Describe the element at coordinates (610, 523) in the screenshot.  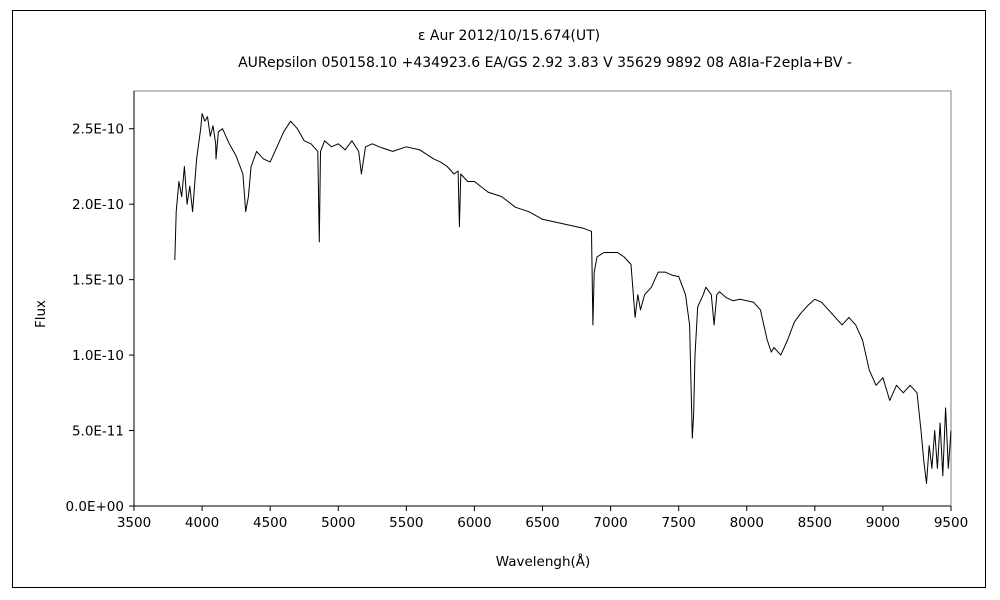
I see `x-tick-label: 7000` at that location.